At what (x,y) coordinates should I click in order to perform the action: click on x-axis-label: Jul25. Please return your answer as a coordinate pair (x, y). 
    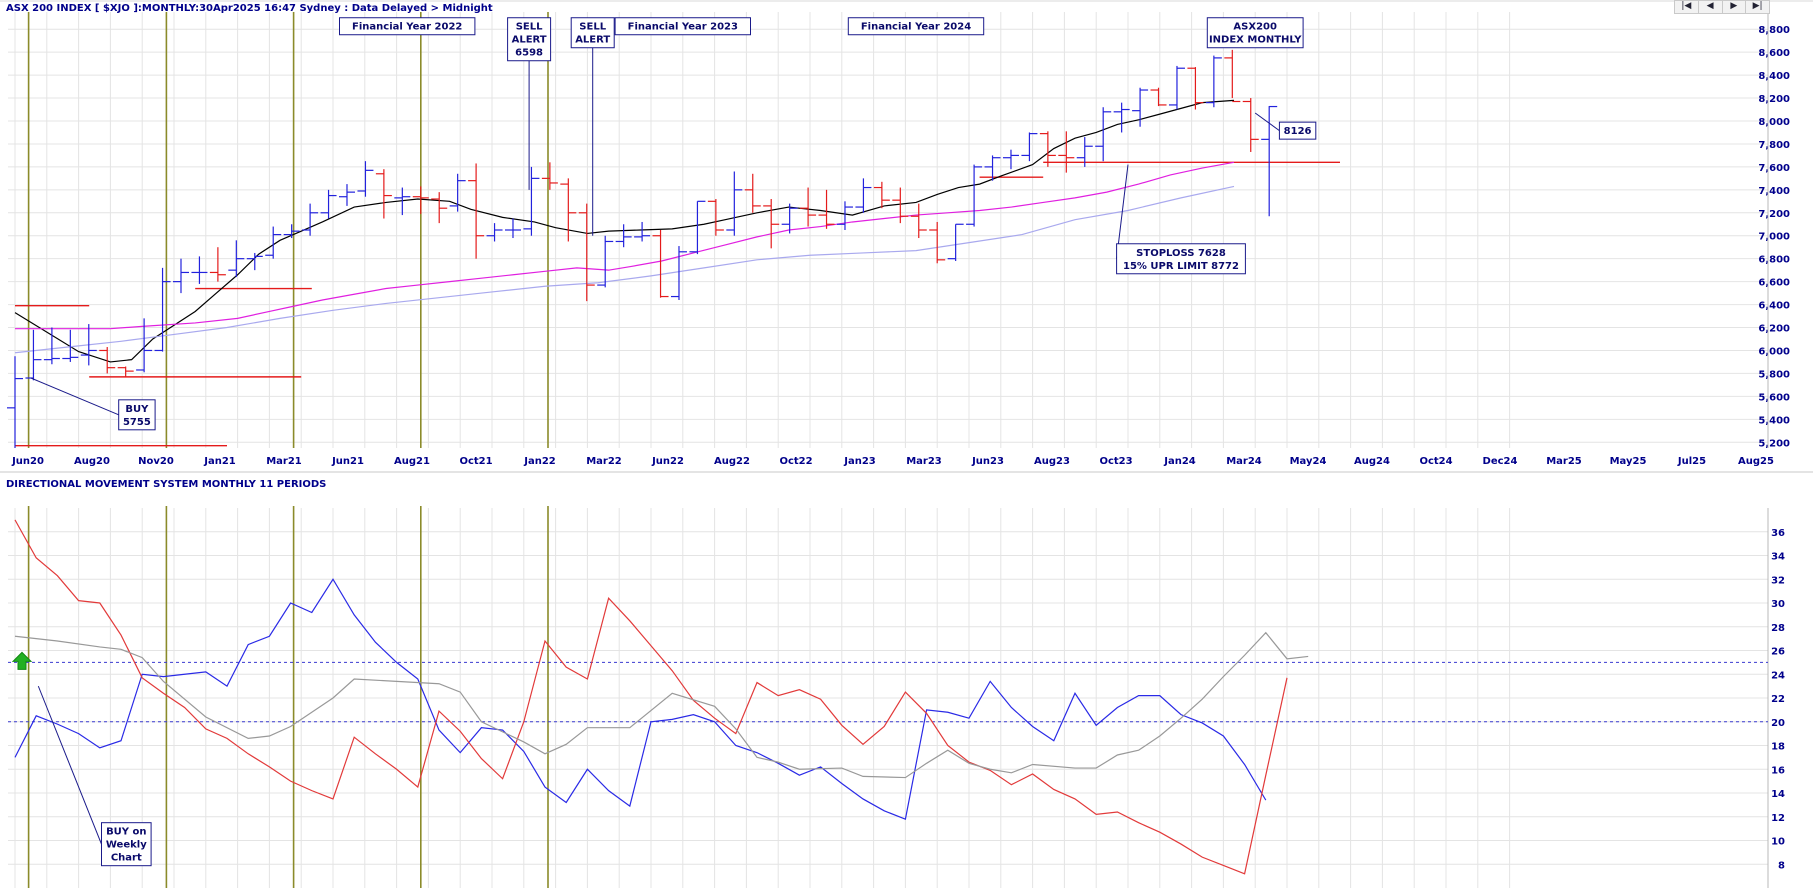
    Looking at the image, I should click on (1691, 461).